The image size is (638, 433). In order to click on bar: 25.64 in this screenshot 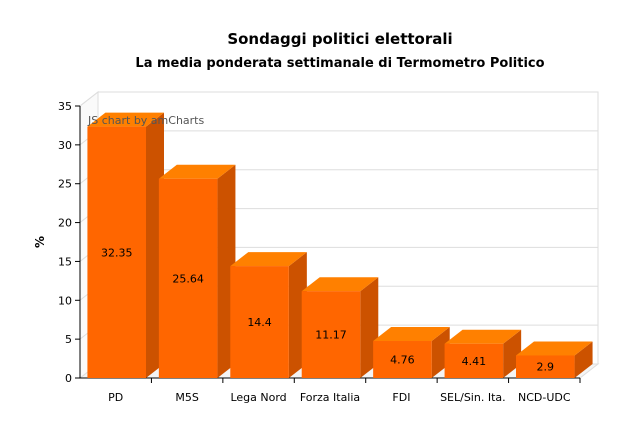, I will do `click(197, 271)`.